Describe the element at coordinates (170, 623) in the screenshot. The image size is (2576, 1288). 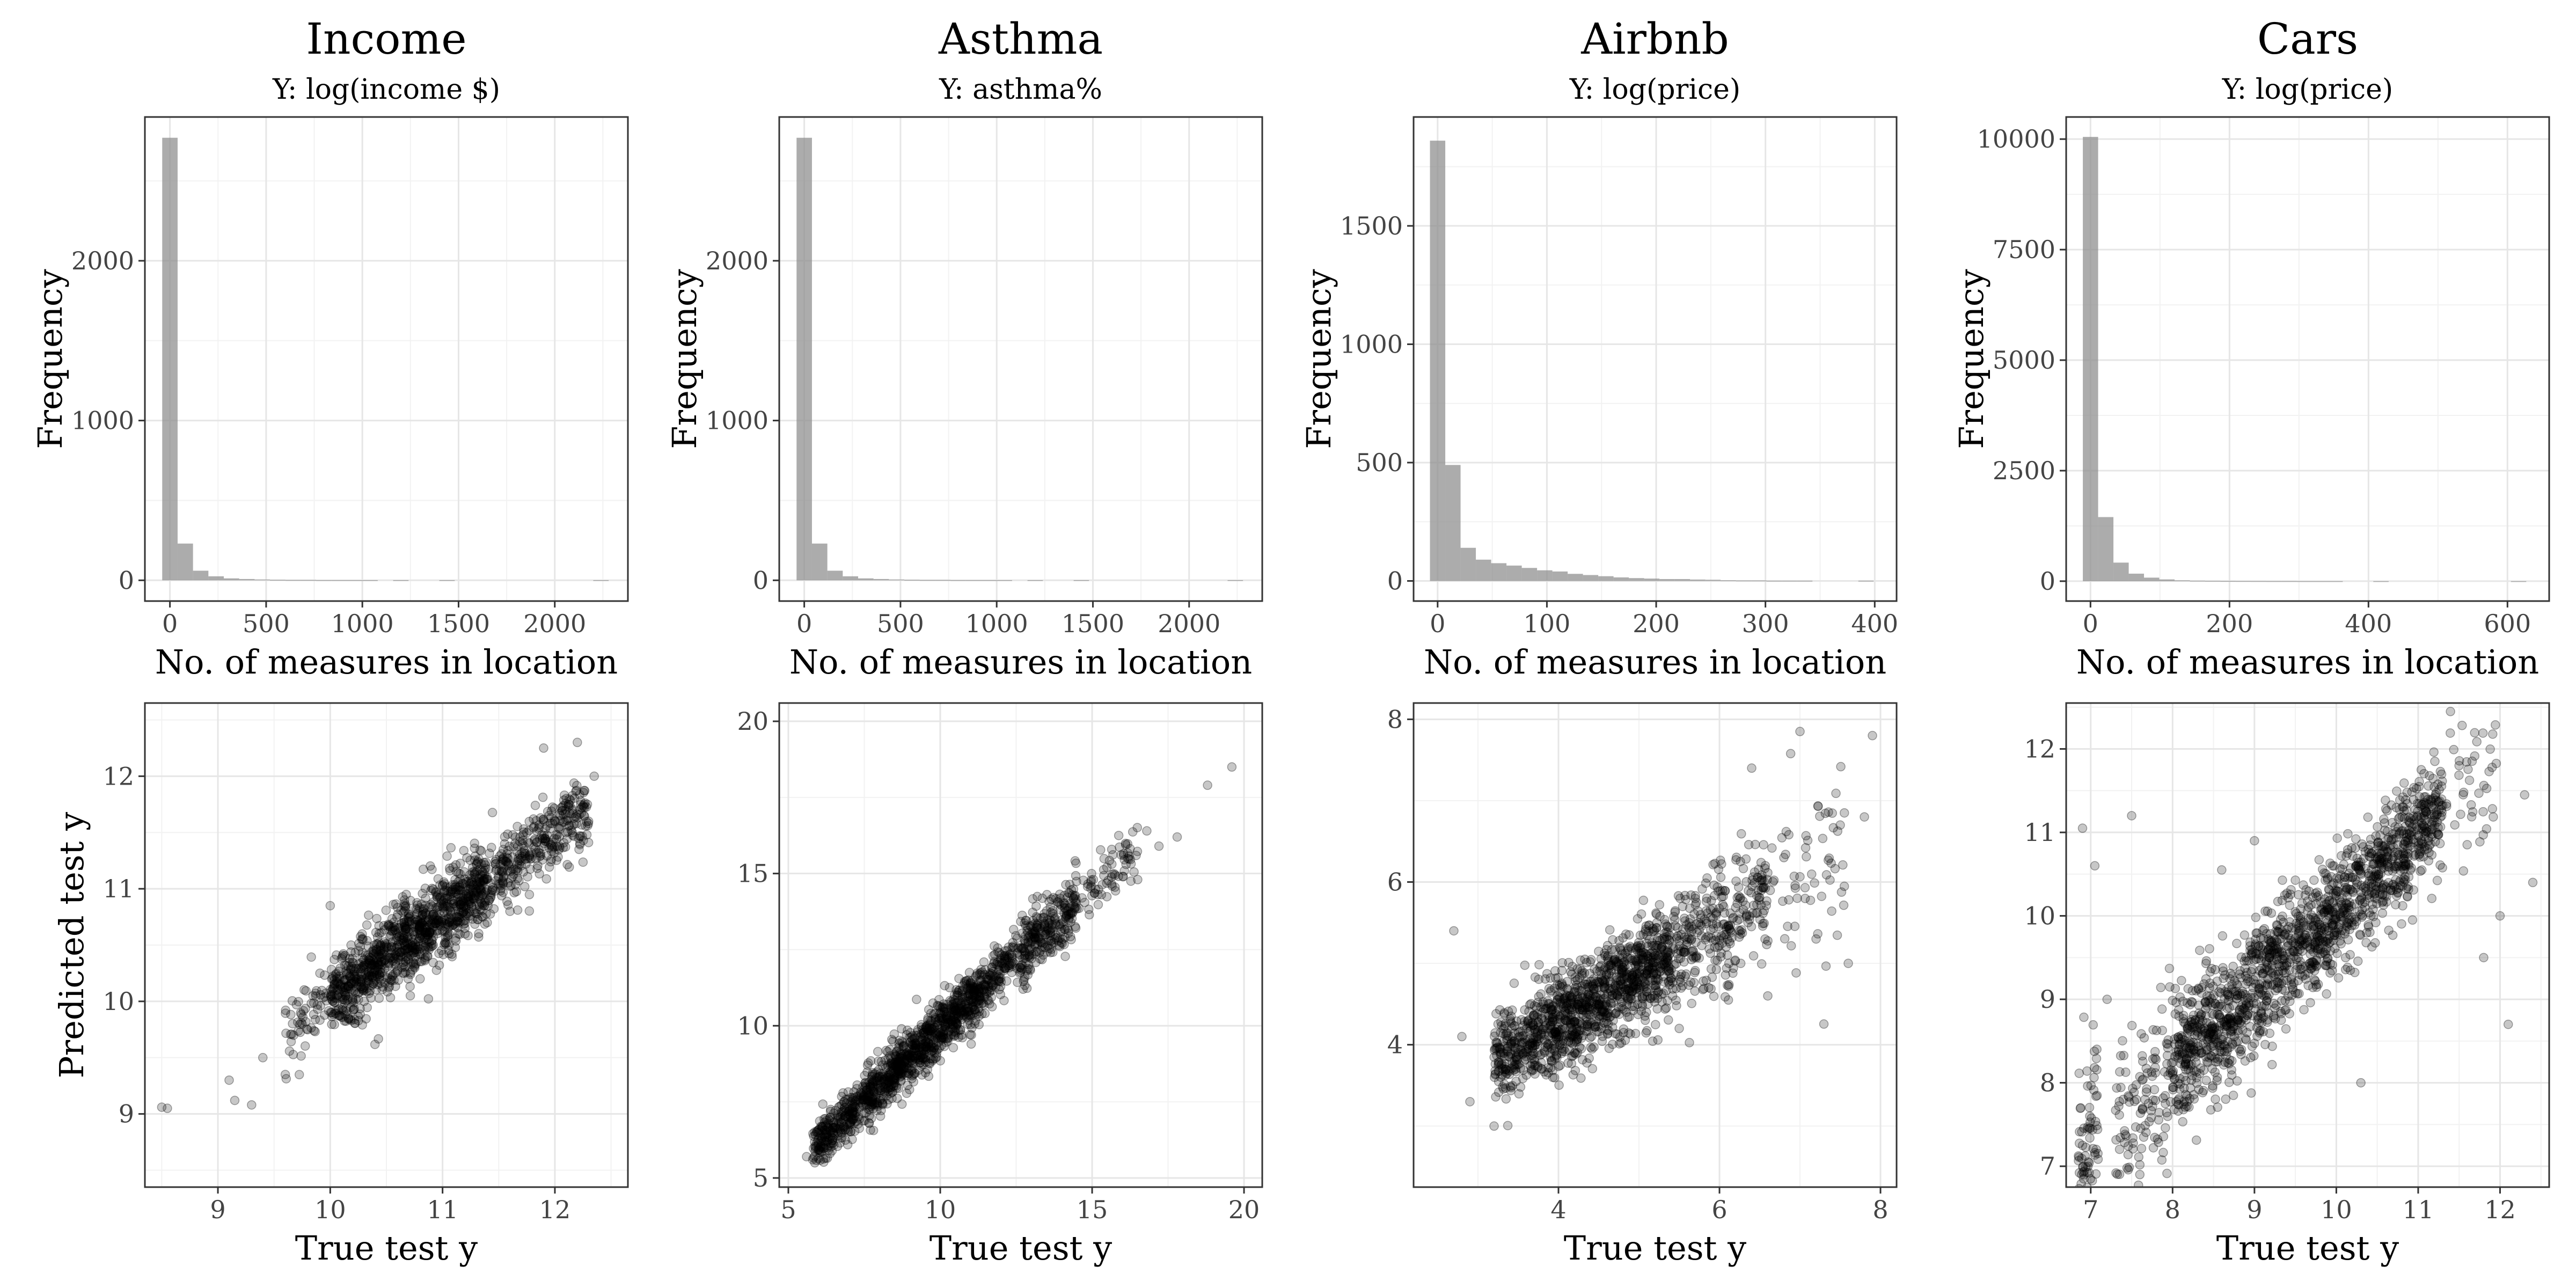
I see `x-tick-label: 0` at that location.